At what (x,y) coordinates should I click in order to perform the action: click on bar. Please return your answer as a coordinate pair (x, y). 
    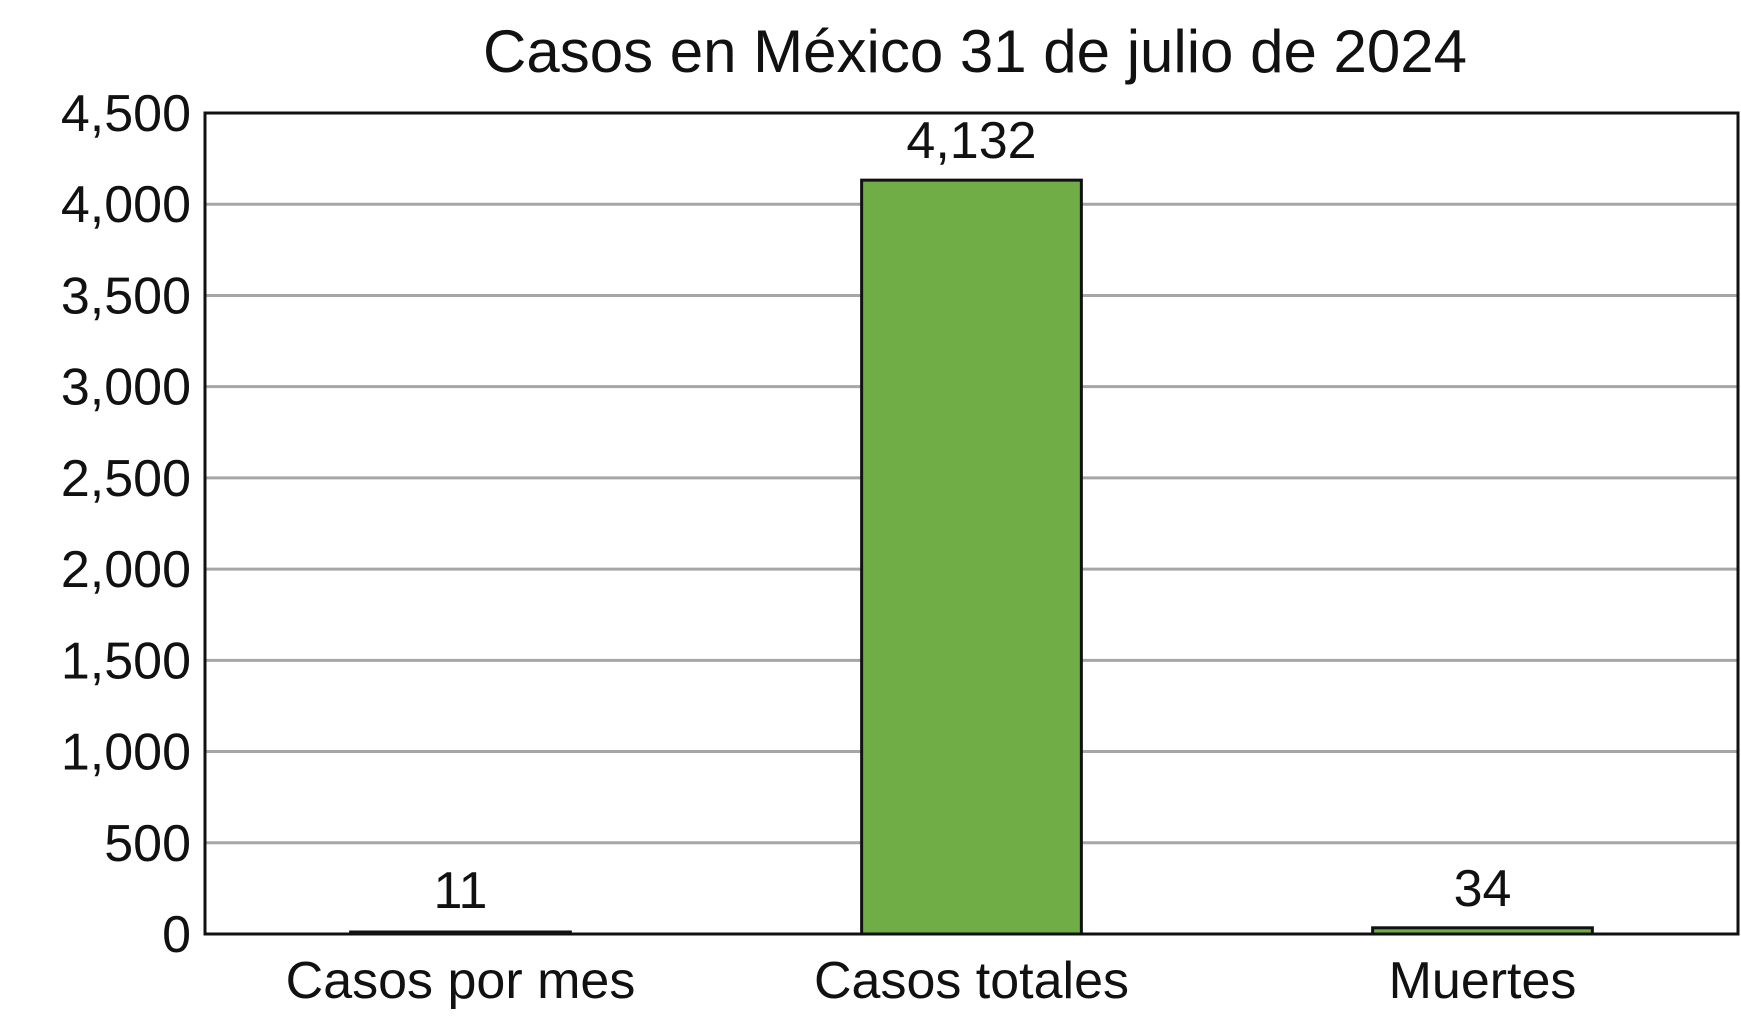
    Looking at the image, I should click on (971, 557).